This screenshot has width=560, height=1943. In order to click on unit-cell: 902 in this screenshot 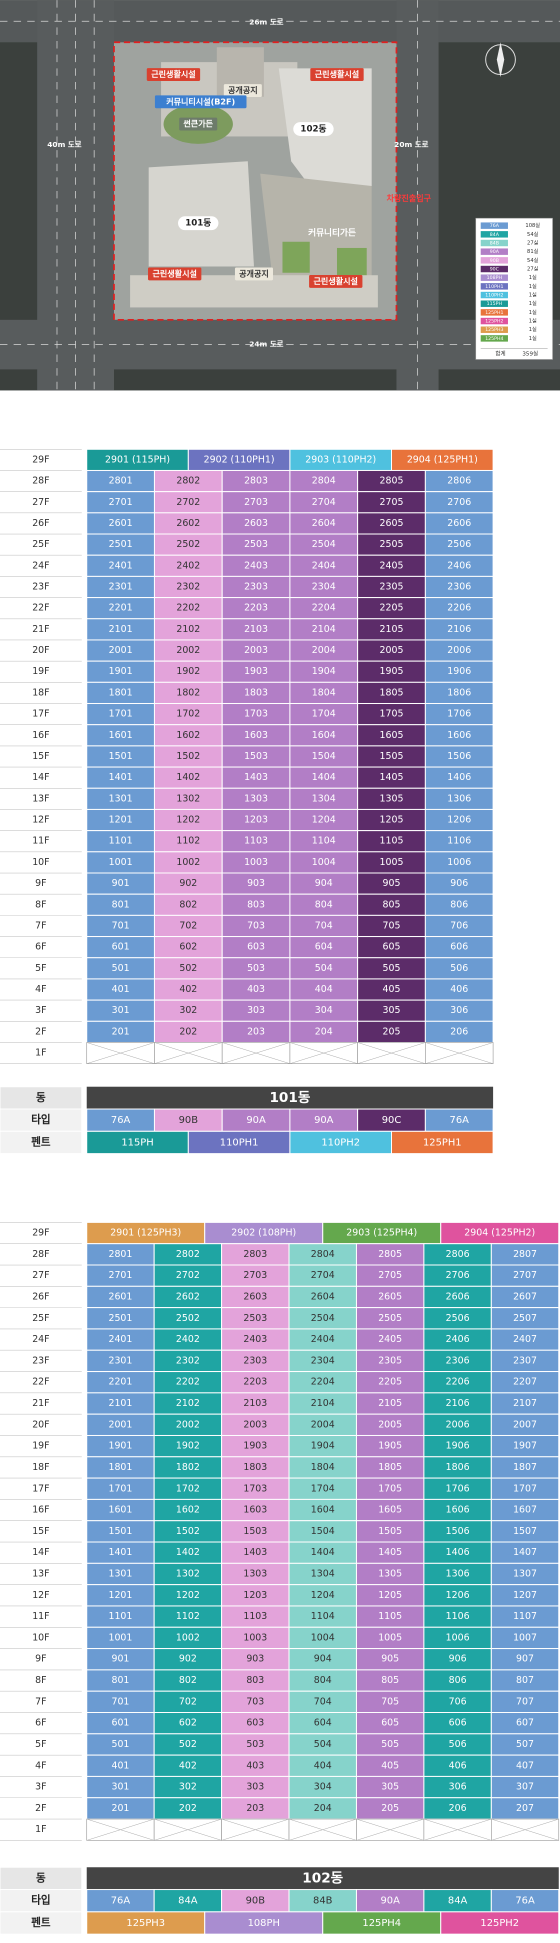, I will do `click(188, 883)`.